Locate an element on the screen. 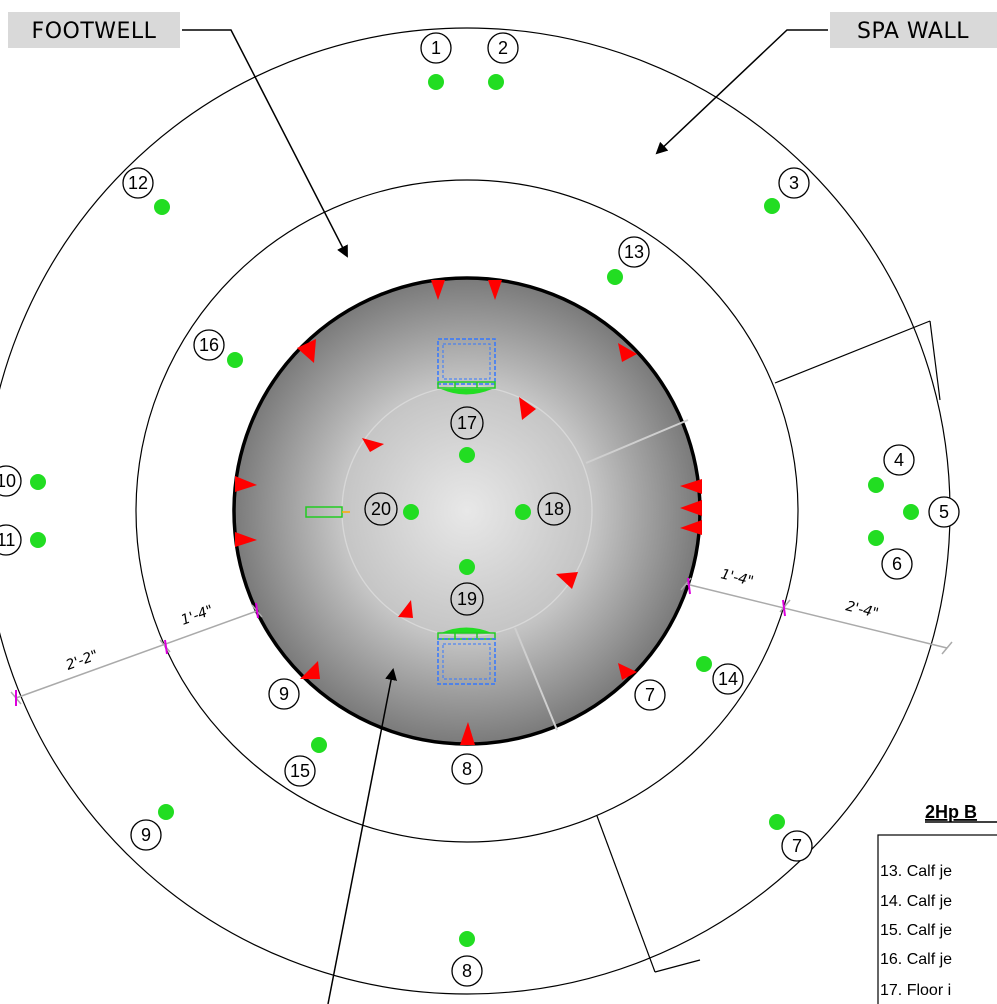 This screenshot has height=1004, width=997. spa-wall-callout-box is located at coordinates (913, 30).